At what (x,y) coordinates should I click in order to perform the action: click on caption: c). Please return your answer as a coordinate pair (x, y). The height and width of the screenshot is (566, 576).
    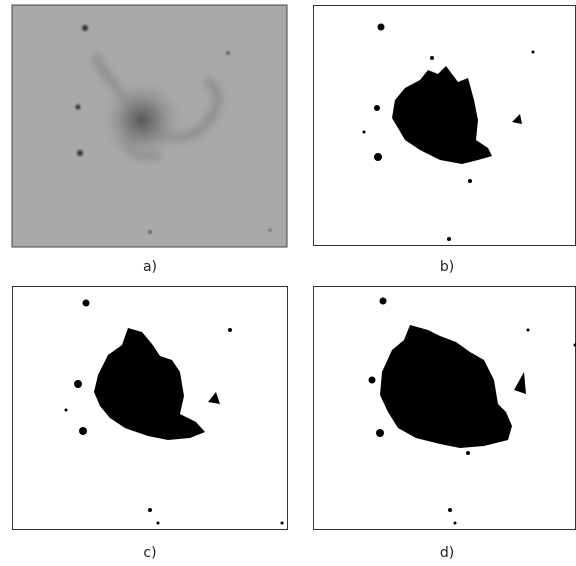
    Looking at the image, I should click on (149, 553).